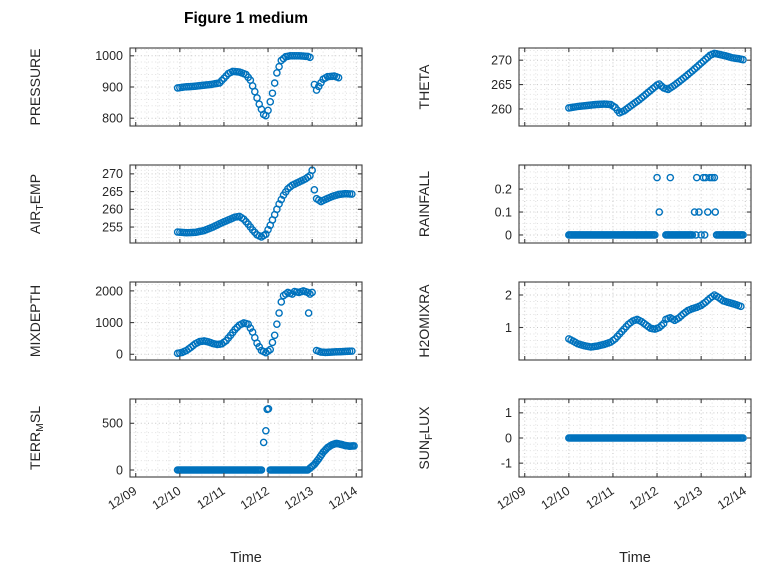 The image size is (778, 583). I want to click on tick-labels: -1 0 1 12/09 12/10 12/11 12/12 12/13 12/14, so click(622, 459).